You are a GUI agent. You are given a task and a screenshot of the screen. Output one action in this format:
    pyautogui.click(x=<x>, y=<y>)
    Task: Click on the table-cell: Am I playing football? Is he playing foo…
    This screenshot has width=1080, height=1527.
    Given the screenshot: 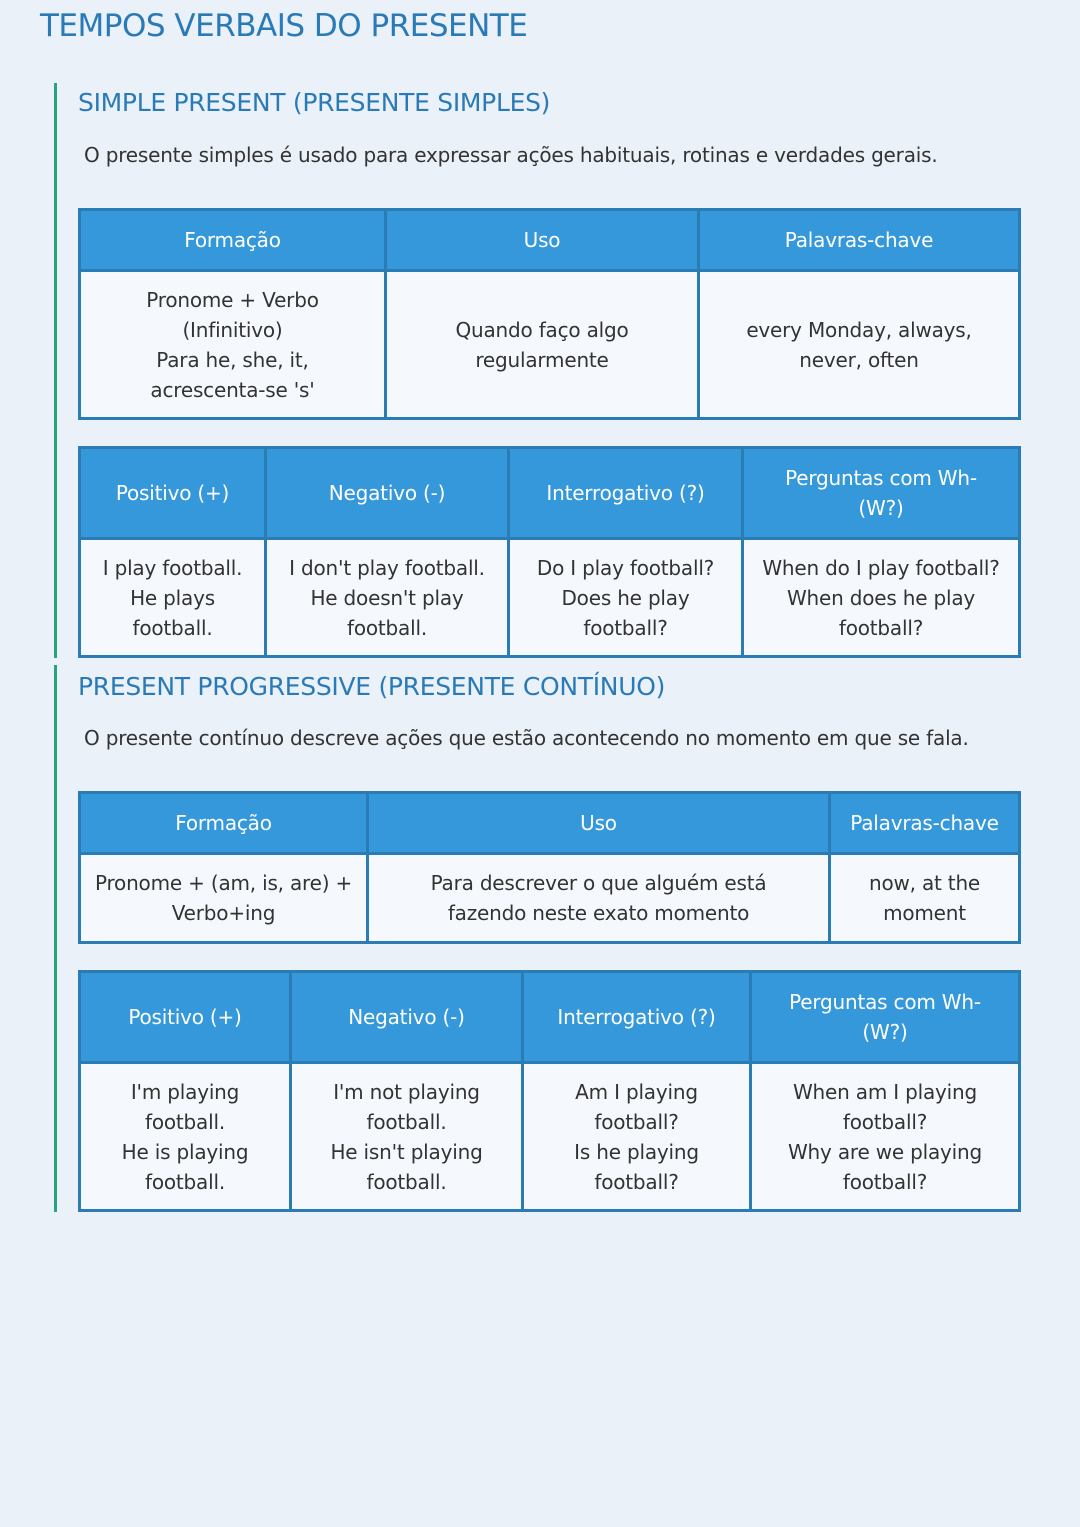 What is the action you would take?
    pyautogui.click(x=636, y=1136)
    